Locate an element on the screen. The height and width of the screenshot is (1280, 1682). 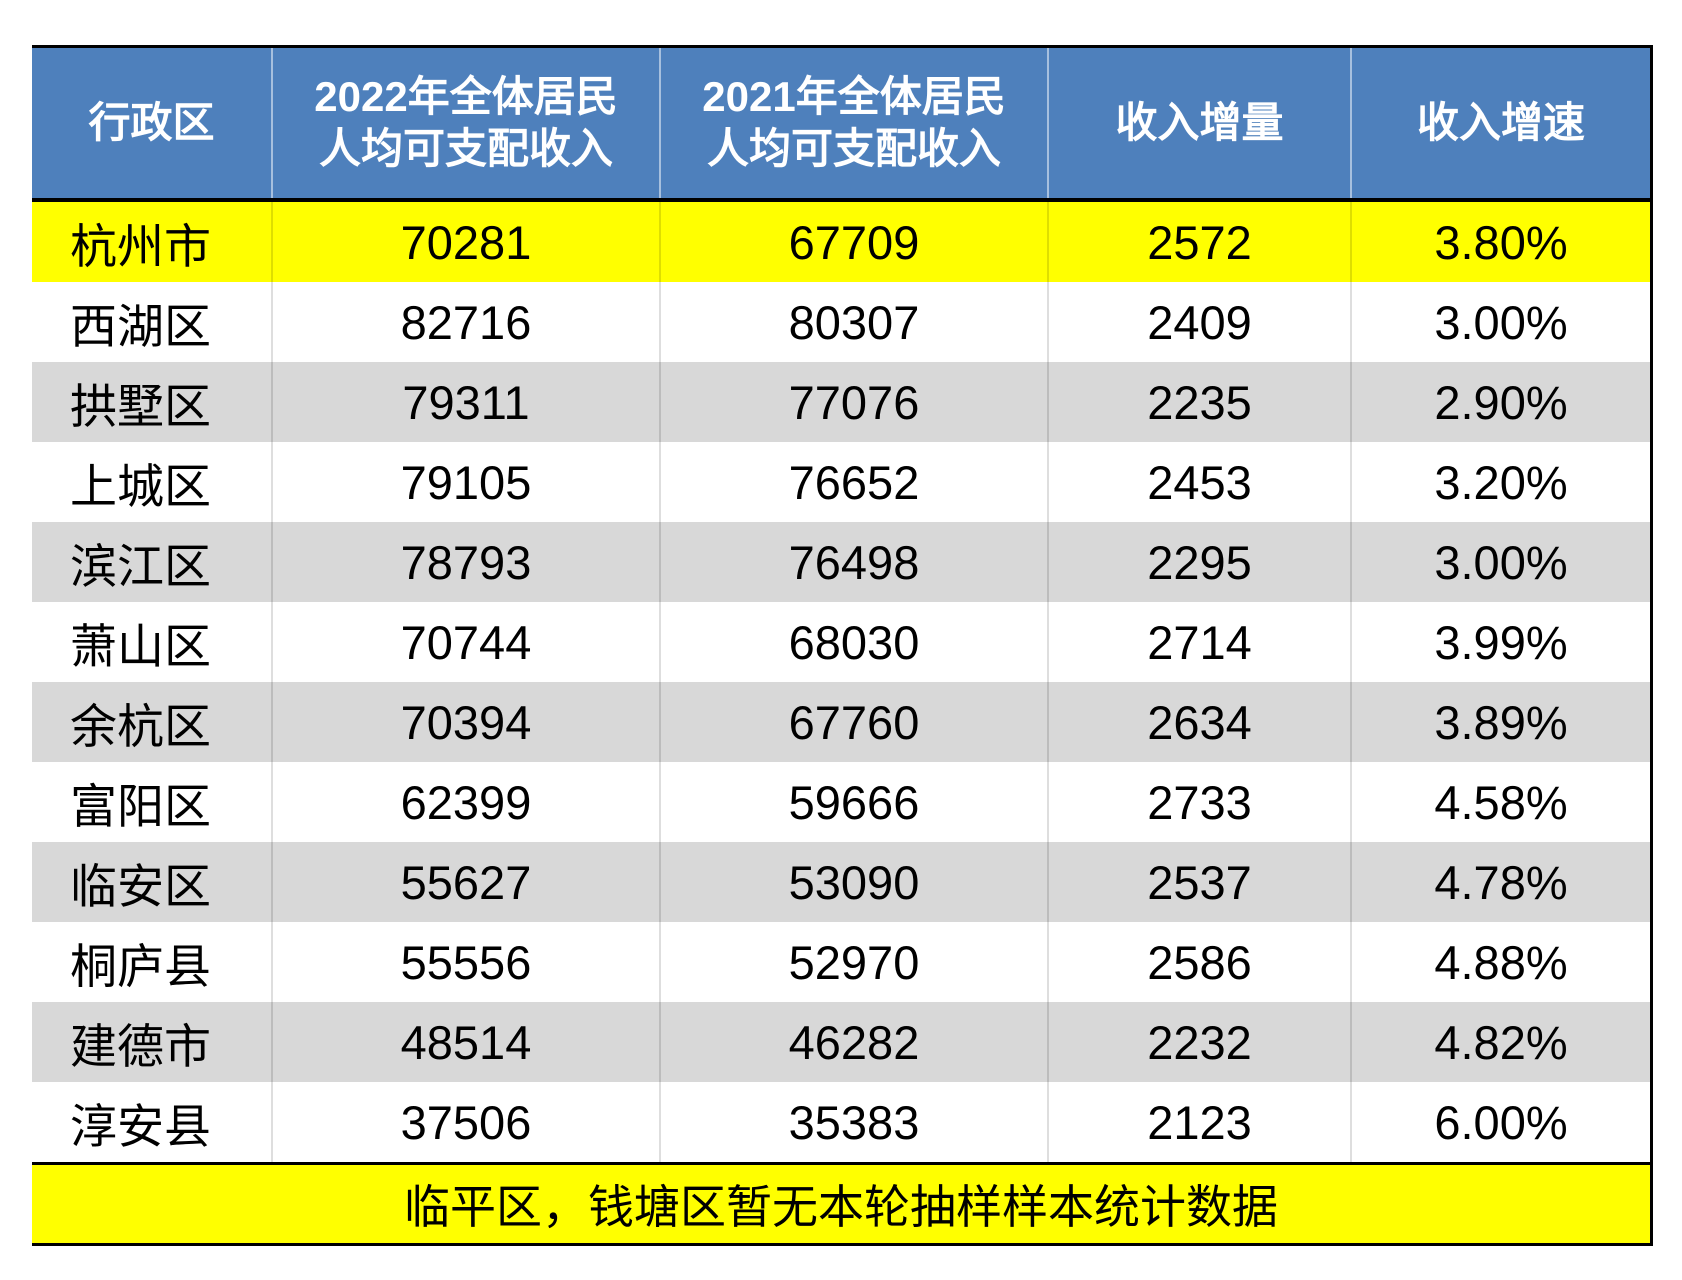
table-row: 临安区 55627 53090 2537 4.78% is located at coordinates (841, 882).